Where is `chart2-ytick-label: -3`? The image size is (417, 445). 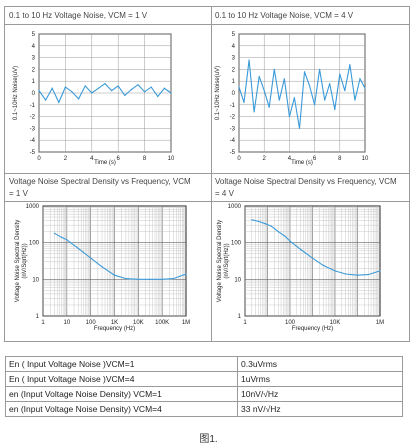
chart2-ytick-label: -3 is located at coordinates (233, 129).